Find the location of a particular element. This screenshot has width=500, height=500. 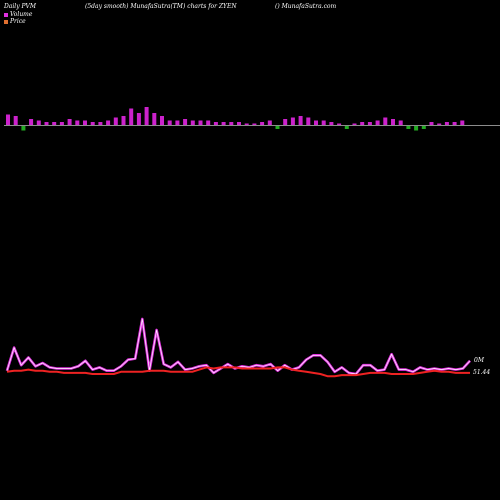

legend-volume: Volume is located at coordinates (18, 14).